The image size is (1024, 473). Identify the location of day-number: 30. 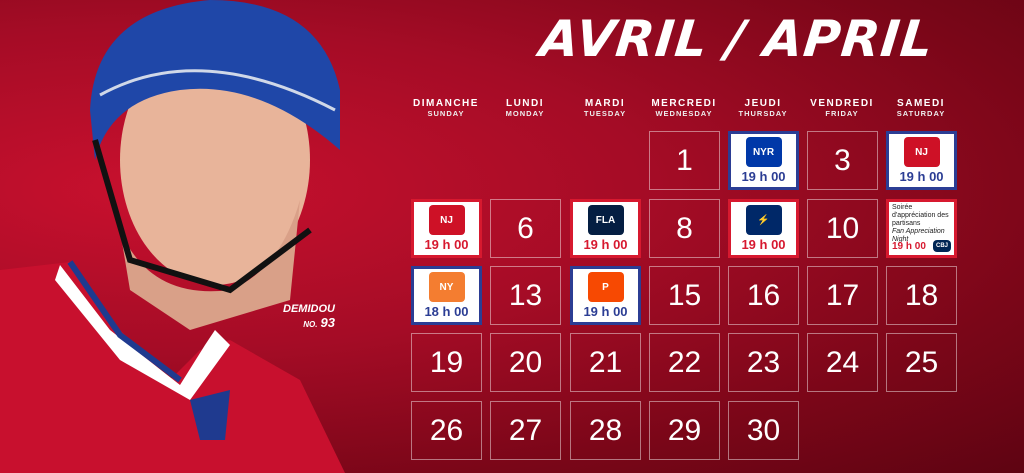
(763, 430).